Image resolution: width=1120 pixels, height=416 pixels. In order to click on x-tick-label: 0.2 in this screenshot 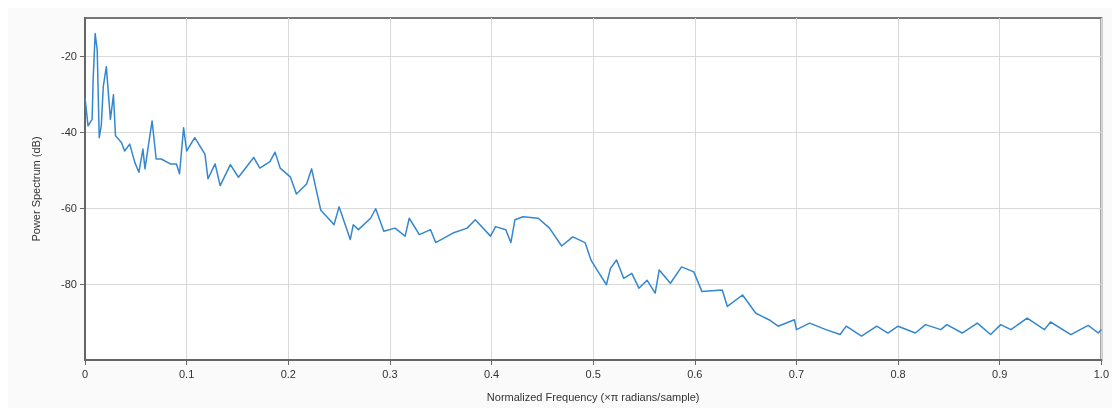, I will do `click(288, 373)`.